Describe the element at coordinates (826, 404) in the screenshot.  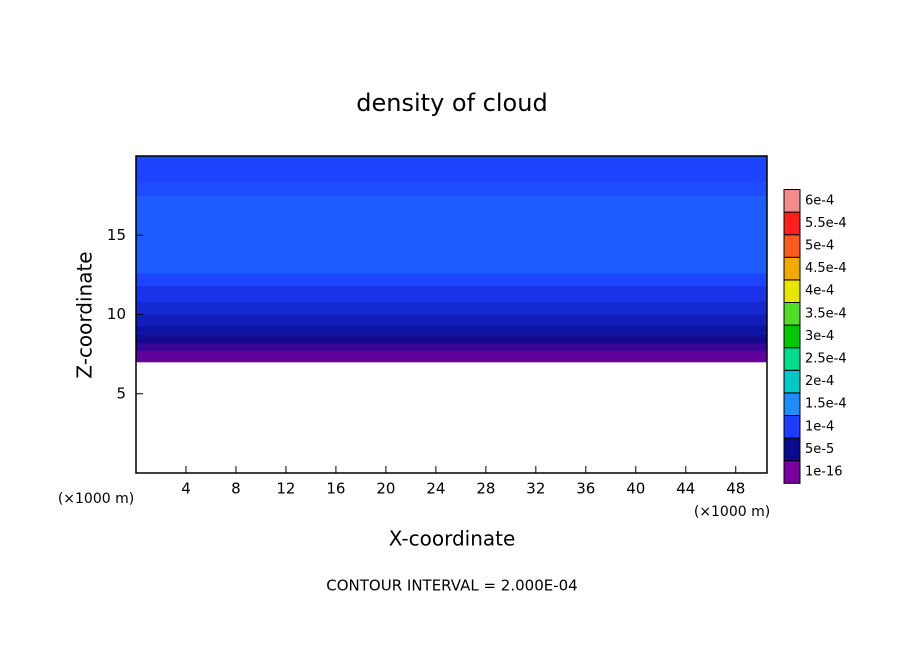
I see `colorbar-label: 1.5e-4` at that location.